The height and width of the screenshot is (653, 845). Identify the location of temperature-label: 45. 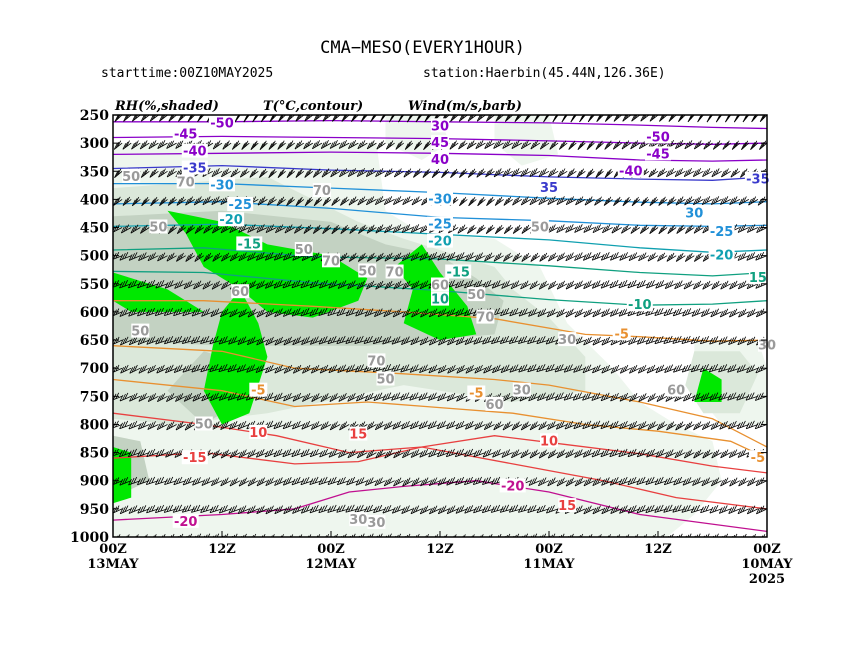
(440, 143).